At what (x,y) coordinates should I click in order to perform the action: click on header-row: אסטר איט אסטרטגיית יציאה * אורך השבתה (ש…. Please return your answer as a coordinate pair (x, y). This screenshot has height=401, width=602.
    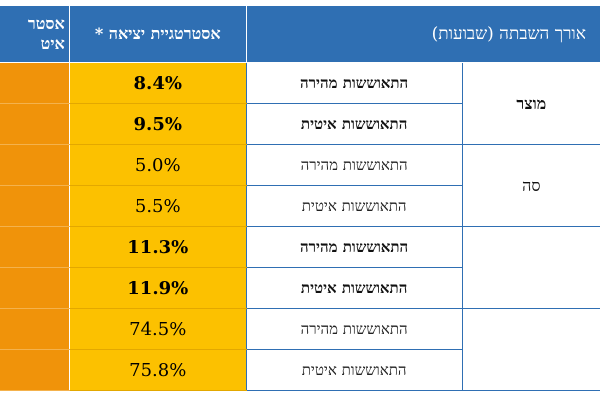
    Looking at the image, I should click on (300, 34).